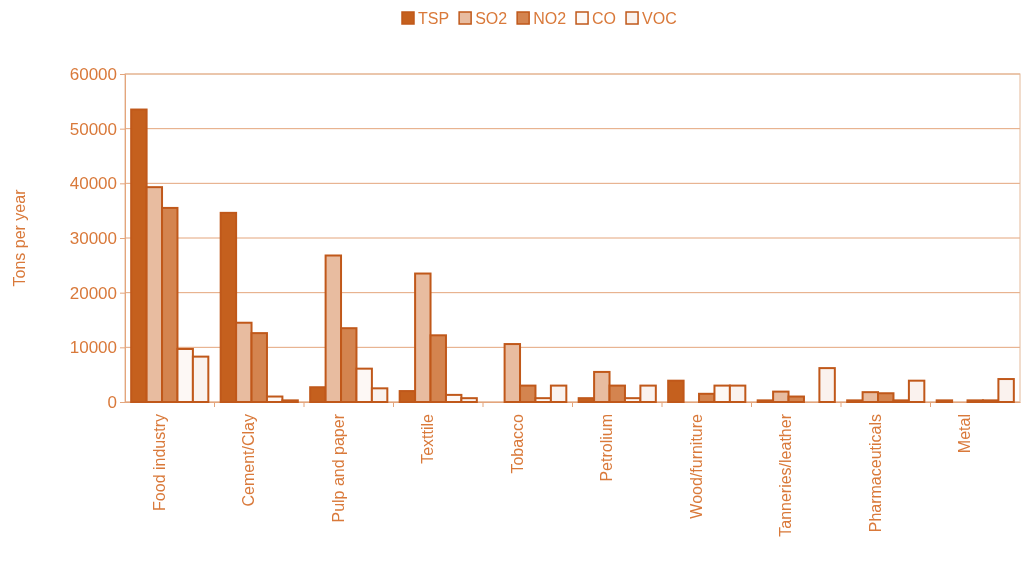 This screenshot has height=565, width=1023. Describe the element at coordinates (517, 443) in the screenshot. I see `x-tick-label: Tobacco` at that location.